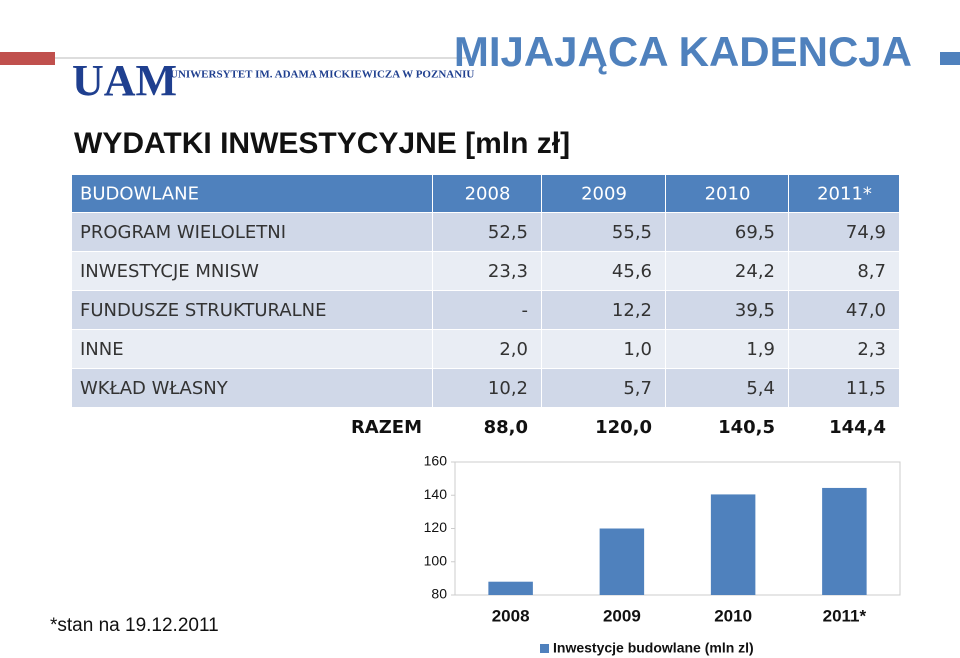 The image size is (960, 658). What do you see at coordinates (632, 232) in the screenshot?
I see `cell-value: 55,5` at bounding box center [632, 232].